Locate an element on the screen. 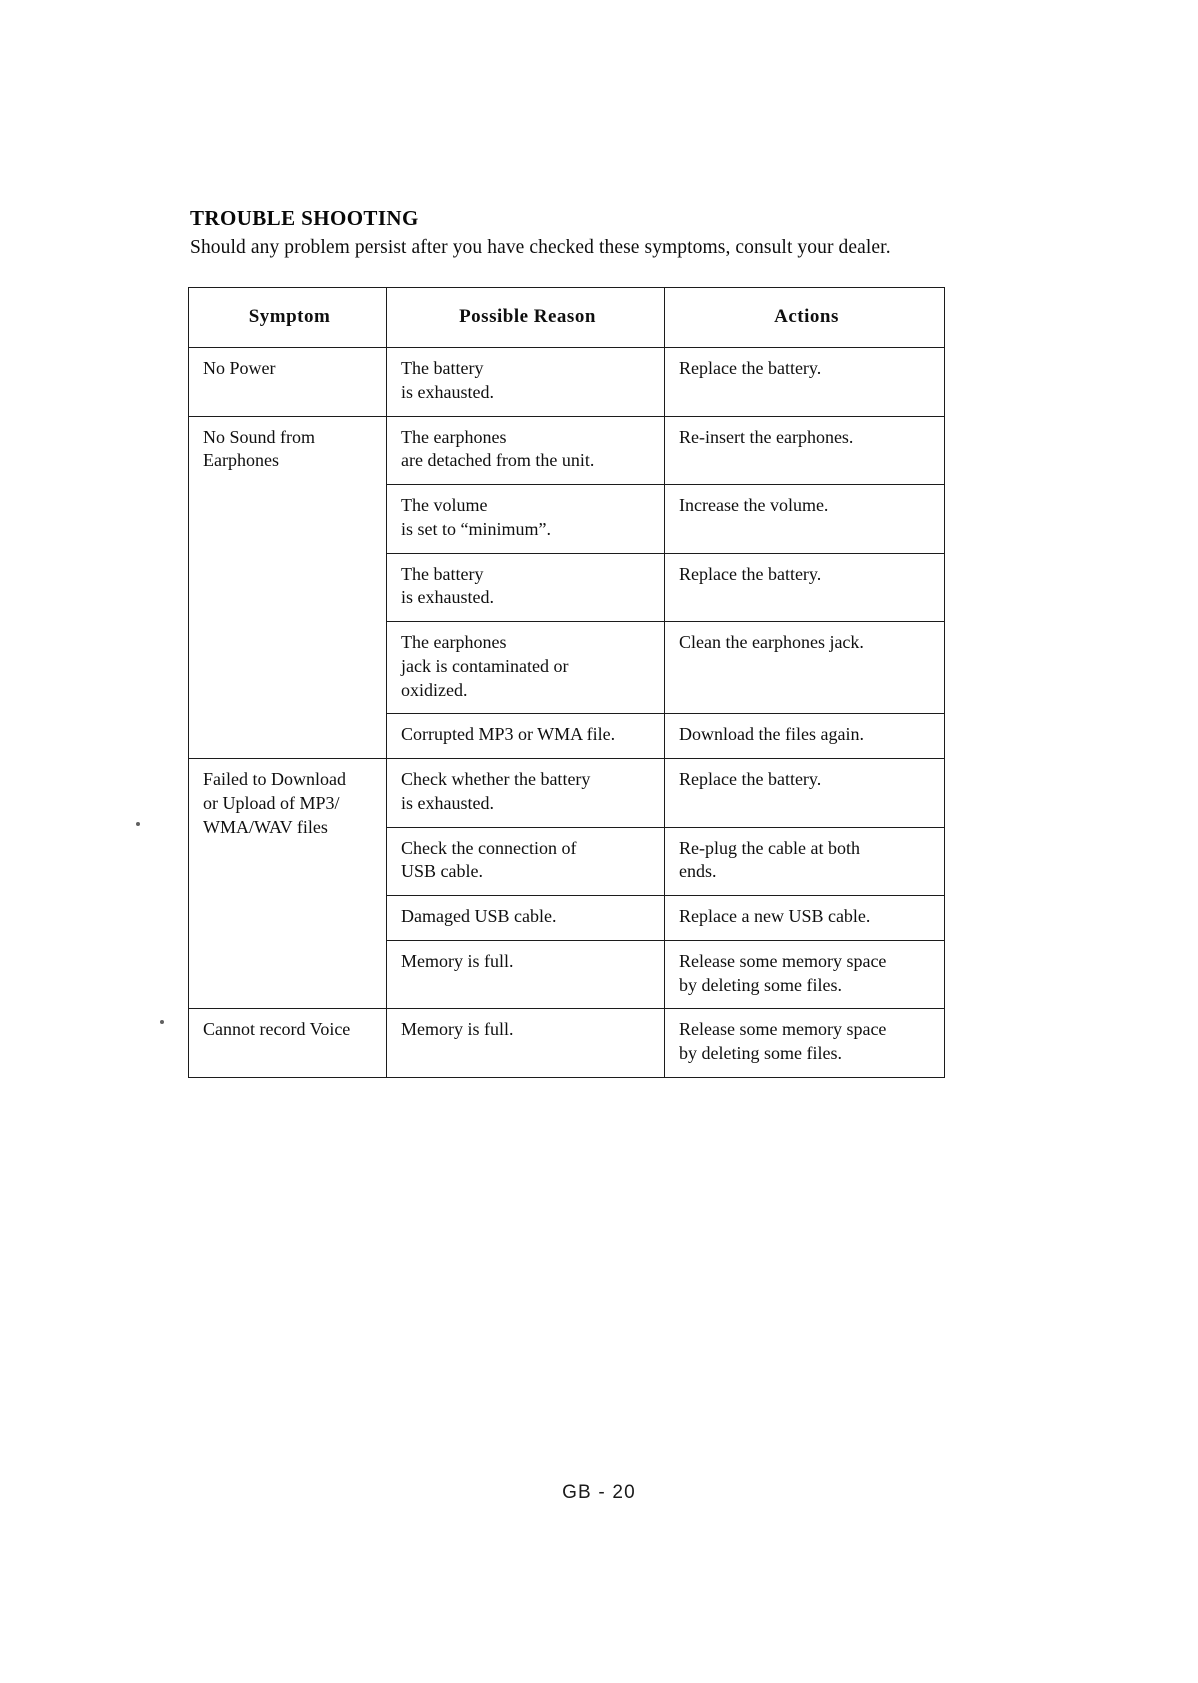  cell-possible-reason: The volume is set to “minimum”. is located at coordinates (525, 519).